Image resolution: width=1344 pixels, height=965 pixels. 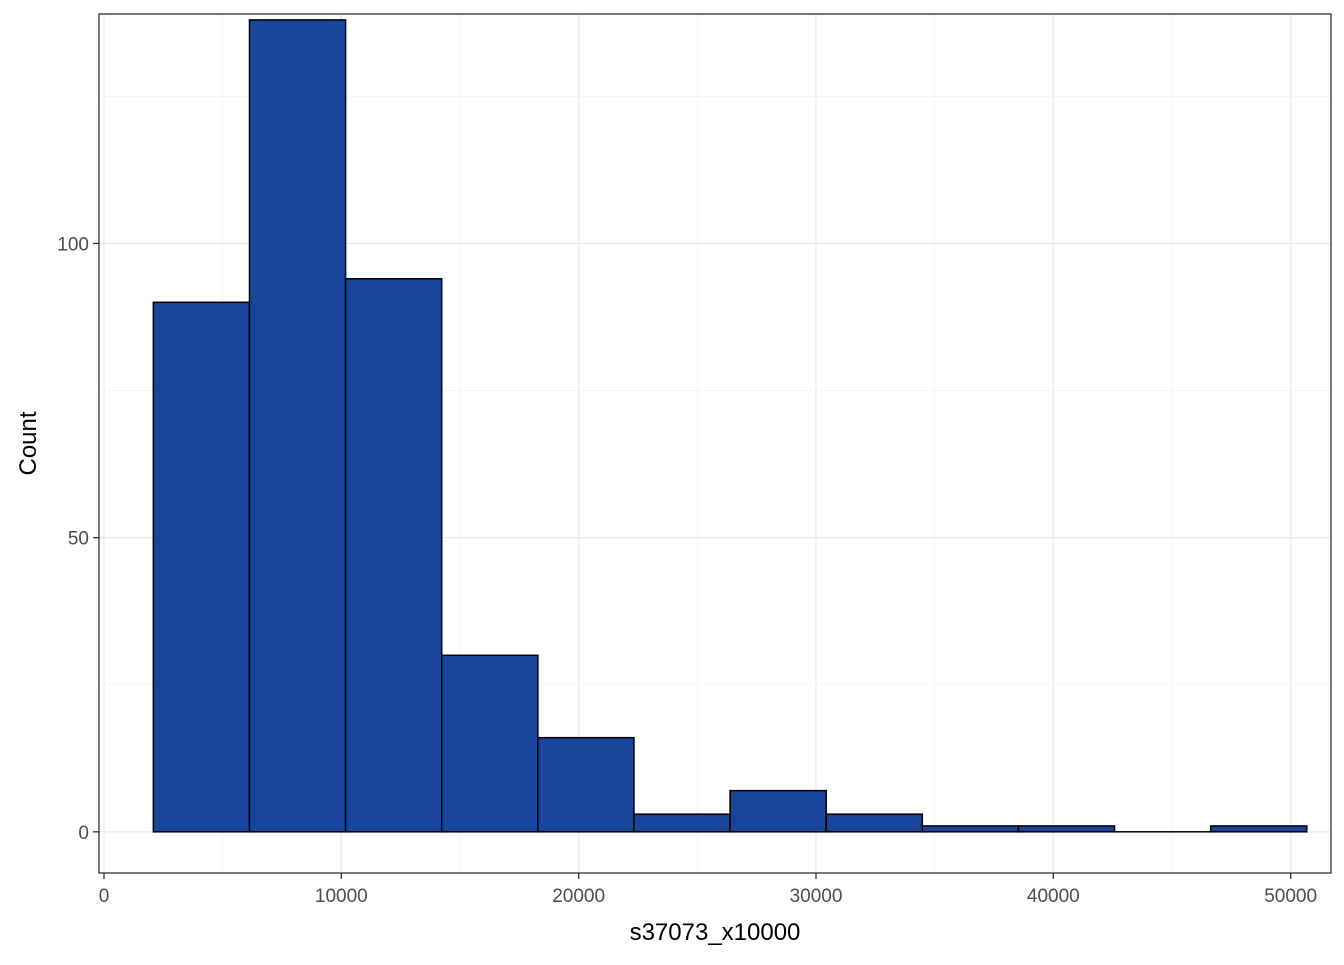 I want to click on y-axis-title: Count, so click(x=28, y=443).